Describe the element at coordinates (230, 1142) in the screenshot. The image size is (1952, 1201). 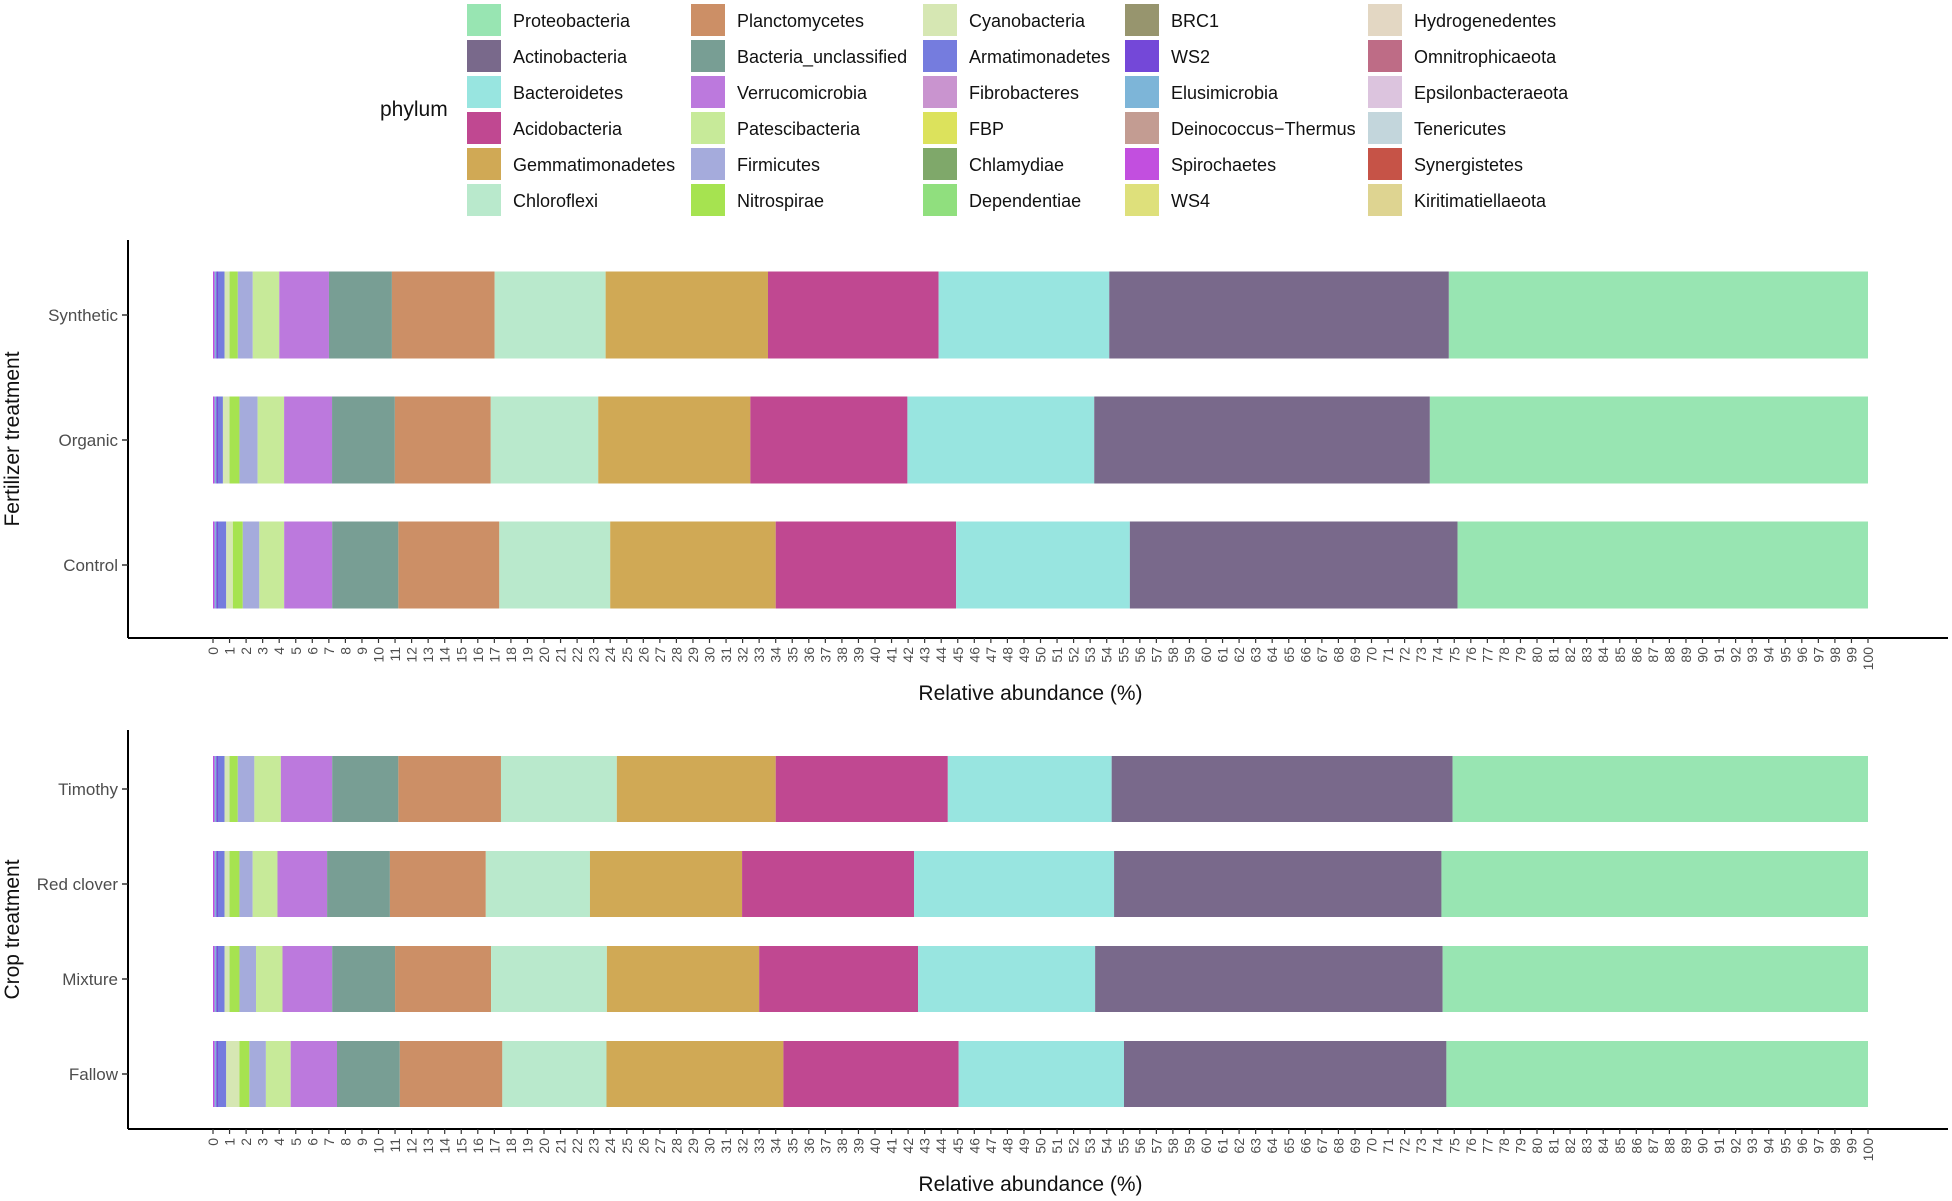
I see `x-tick-label: 1` at that location.